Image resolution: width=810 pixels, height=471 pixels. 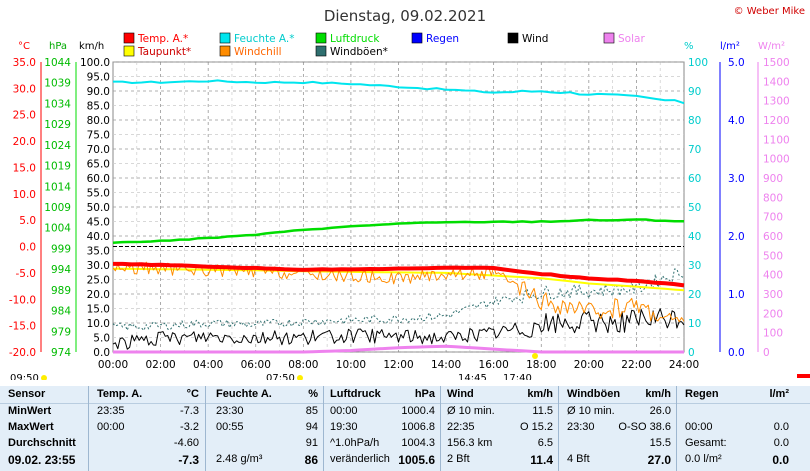 I want to click on axis-tick-solar: 1300, so click(x=776, y=102).